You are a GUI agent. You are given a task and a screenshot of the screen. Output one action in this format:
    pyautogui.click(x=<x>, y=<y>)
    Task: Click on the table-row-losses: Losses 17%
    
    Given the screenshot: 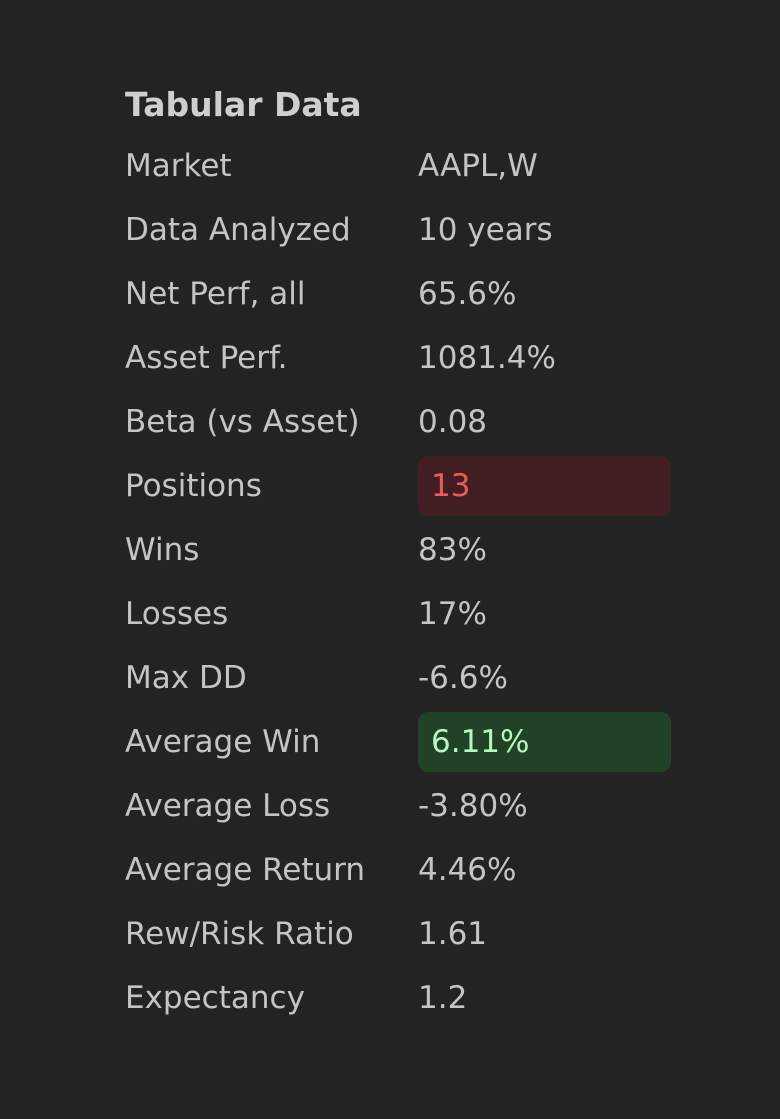 What is the action you would take?
    pyautogui.click(x=405, y=614)
    